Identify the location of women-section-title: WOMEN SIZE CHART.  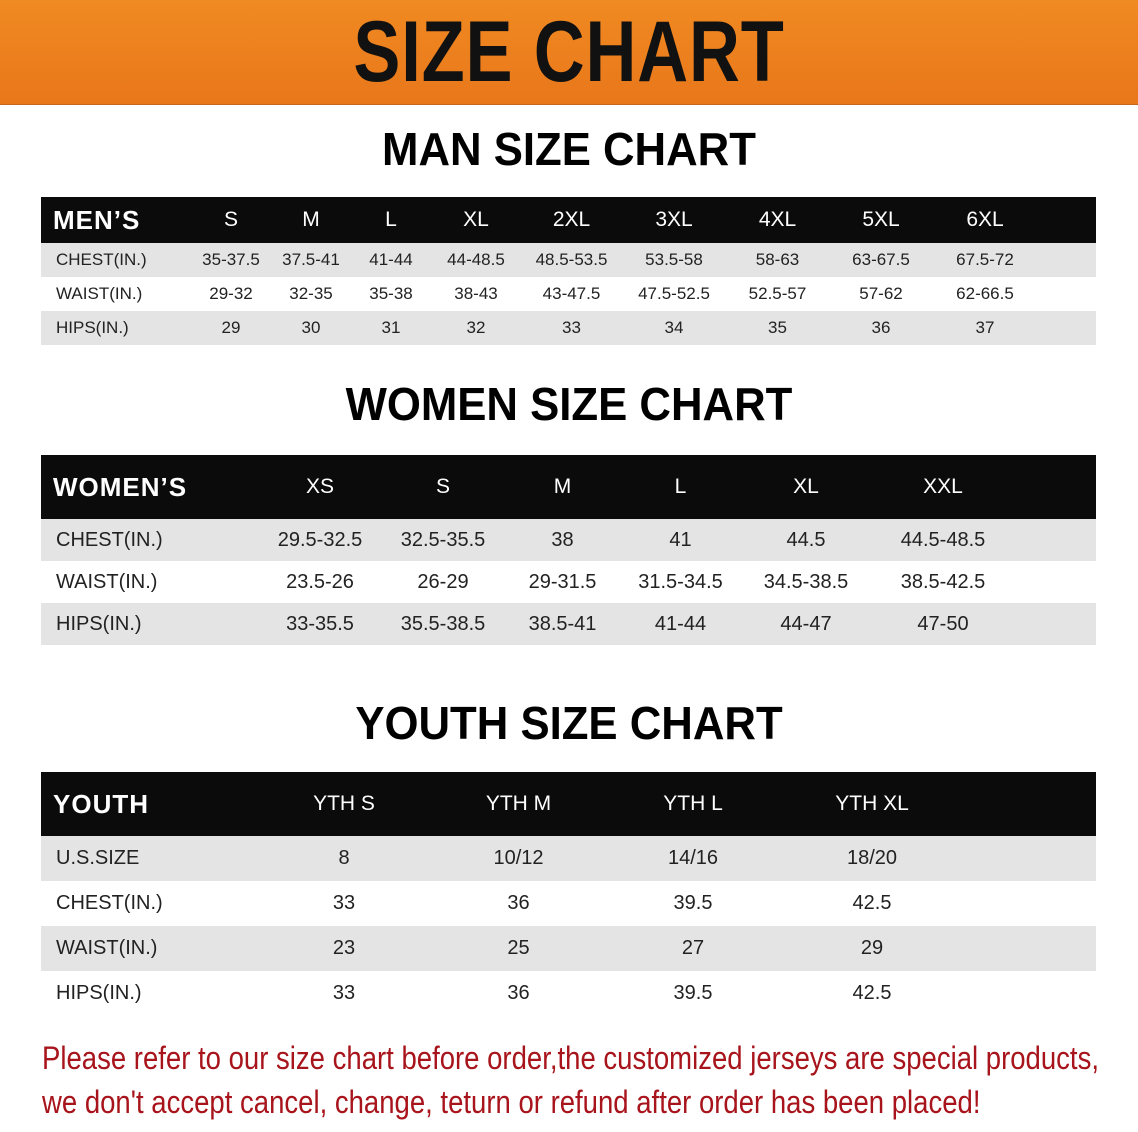
(569, 404).